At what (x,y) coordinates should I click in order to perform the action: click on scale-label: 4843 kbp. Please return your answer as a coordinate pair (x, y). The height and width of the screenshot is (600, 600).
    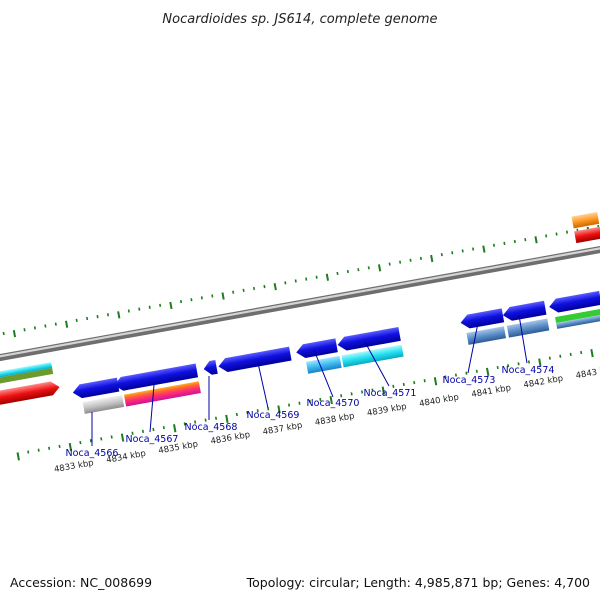
    Looking at the image, I should click on (587, 372).